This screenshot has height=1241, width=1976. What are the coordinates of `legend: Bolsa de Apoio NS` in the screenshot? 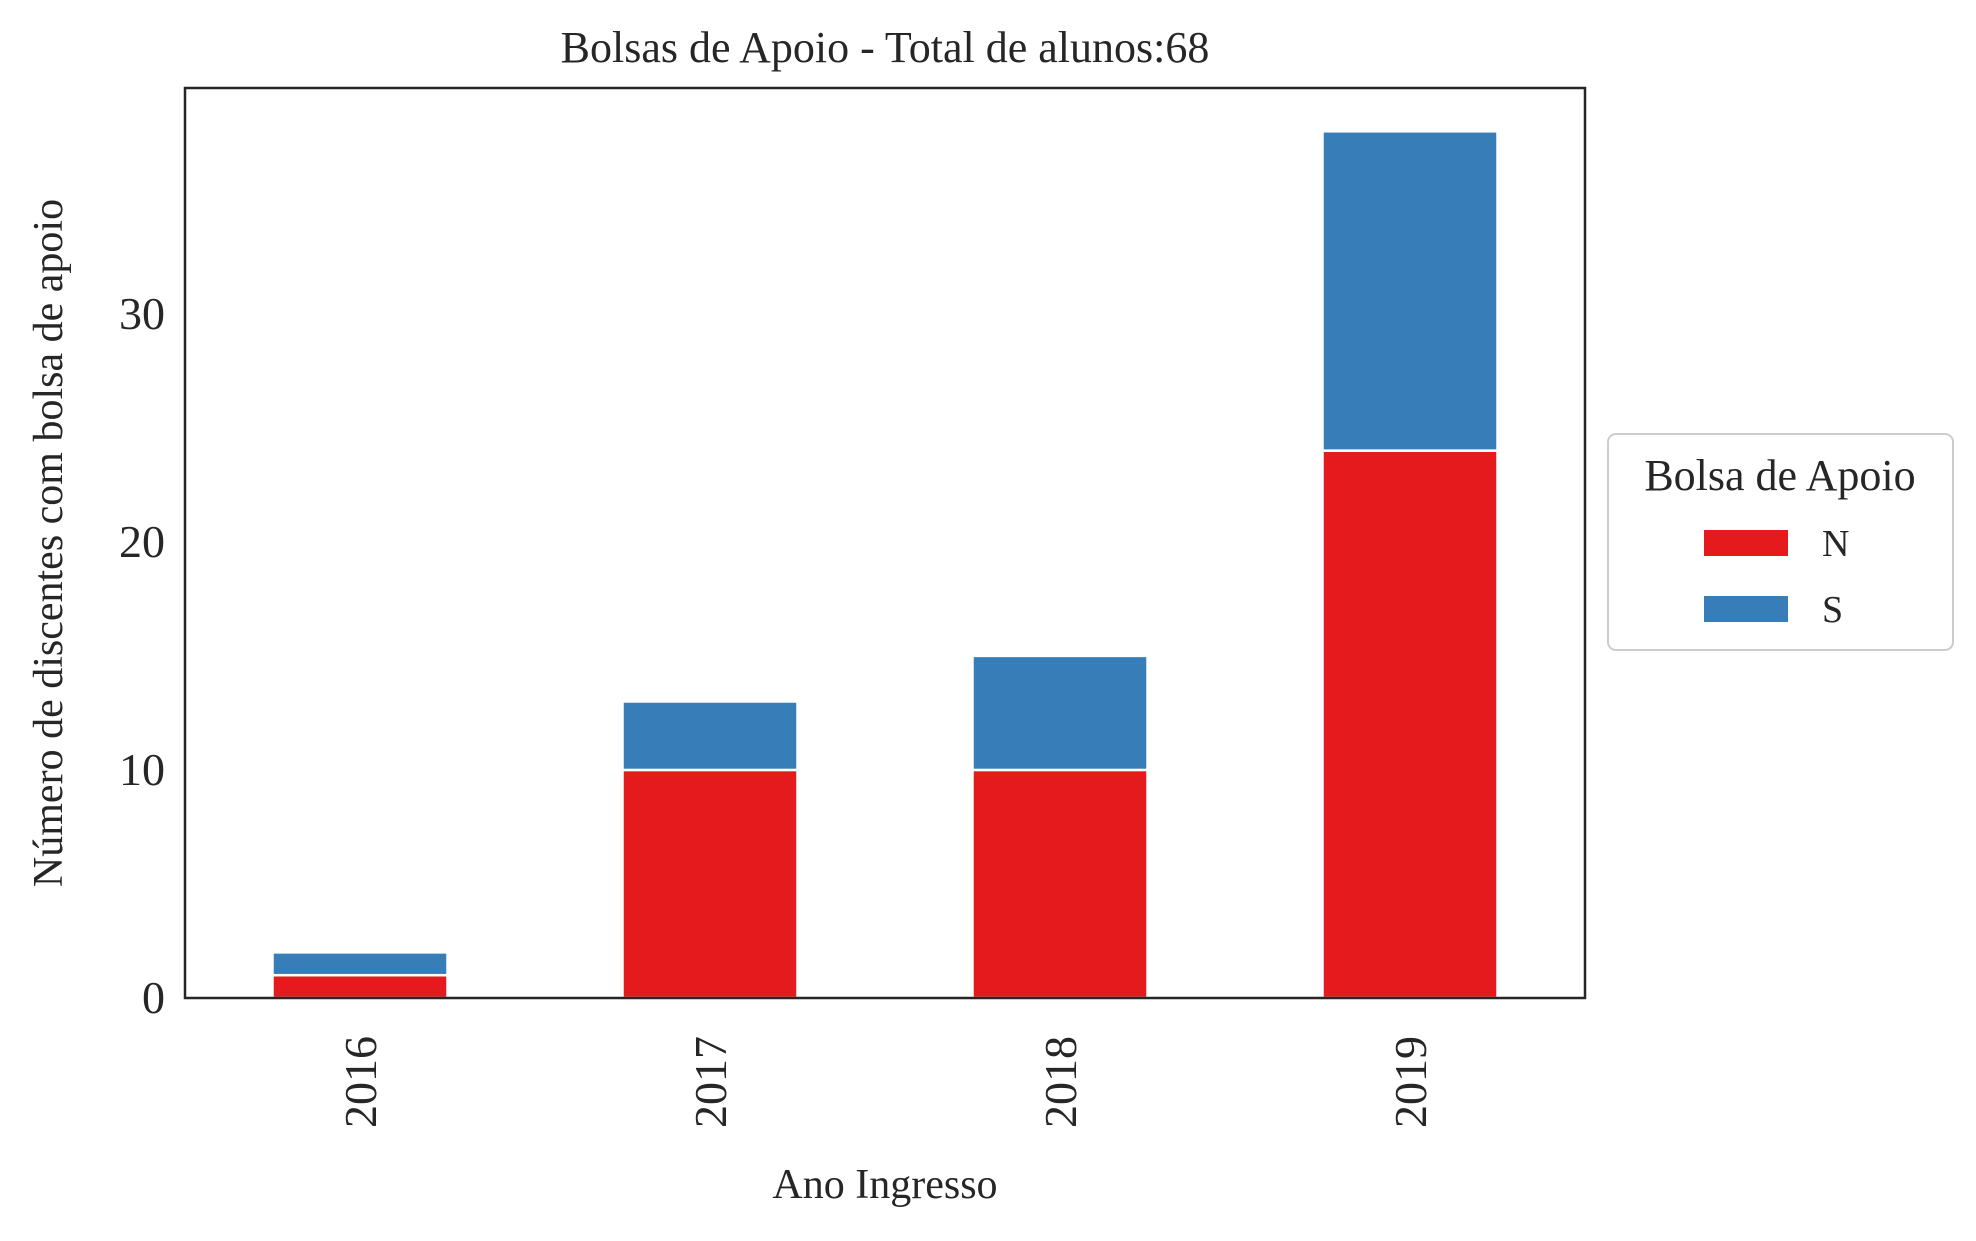 It's located at (1780, 542).